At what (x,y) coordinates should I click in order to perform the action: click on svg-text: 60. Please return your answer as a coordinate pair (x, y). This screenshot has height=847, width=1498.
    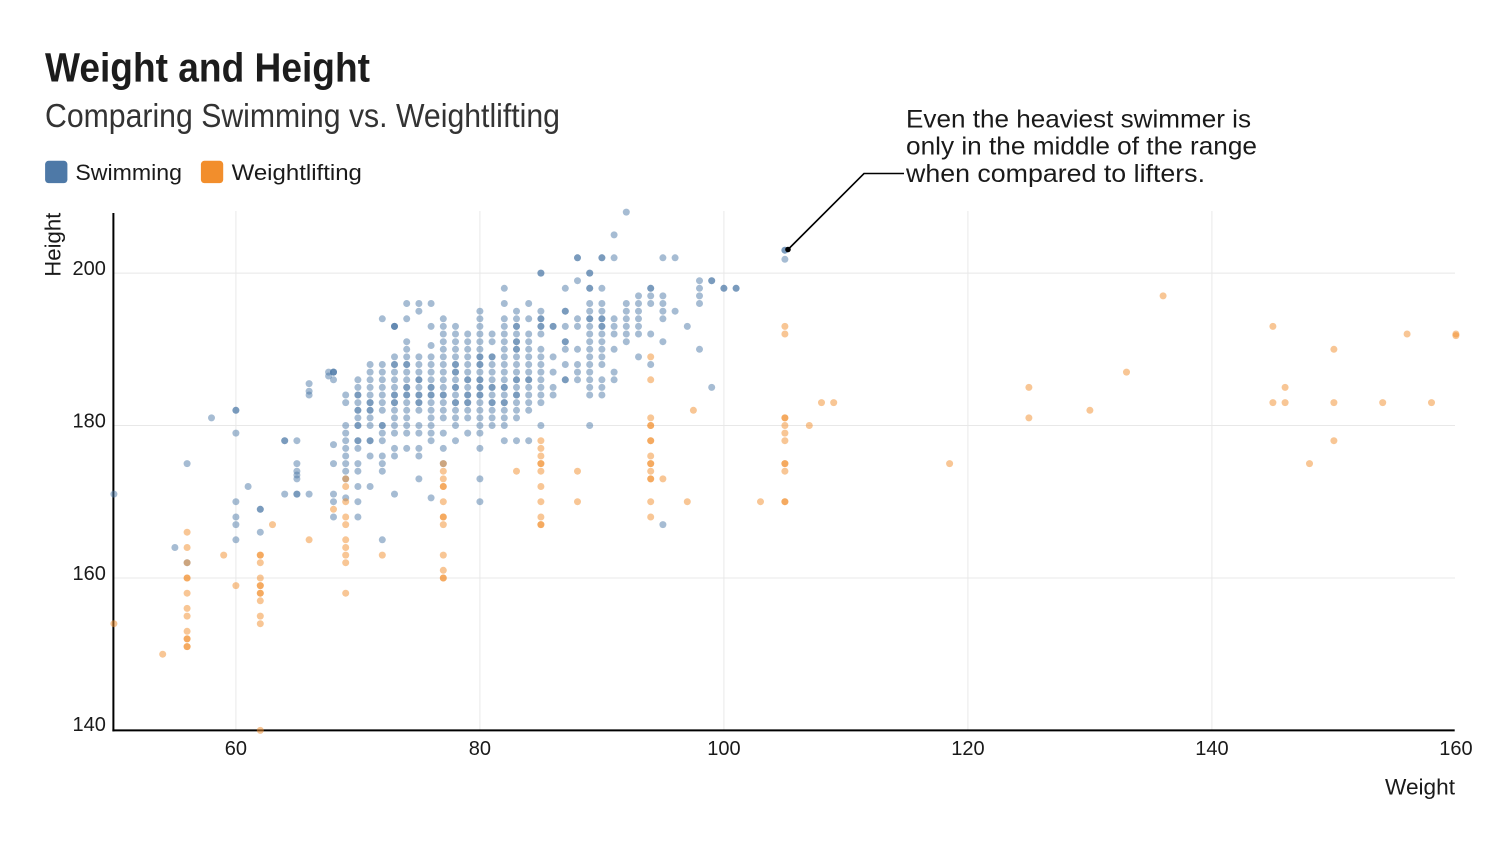
    Looking at the image, I should click on (236, 749).